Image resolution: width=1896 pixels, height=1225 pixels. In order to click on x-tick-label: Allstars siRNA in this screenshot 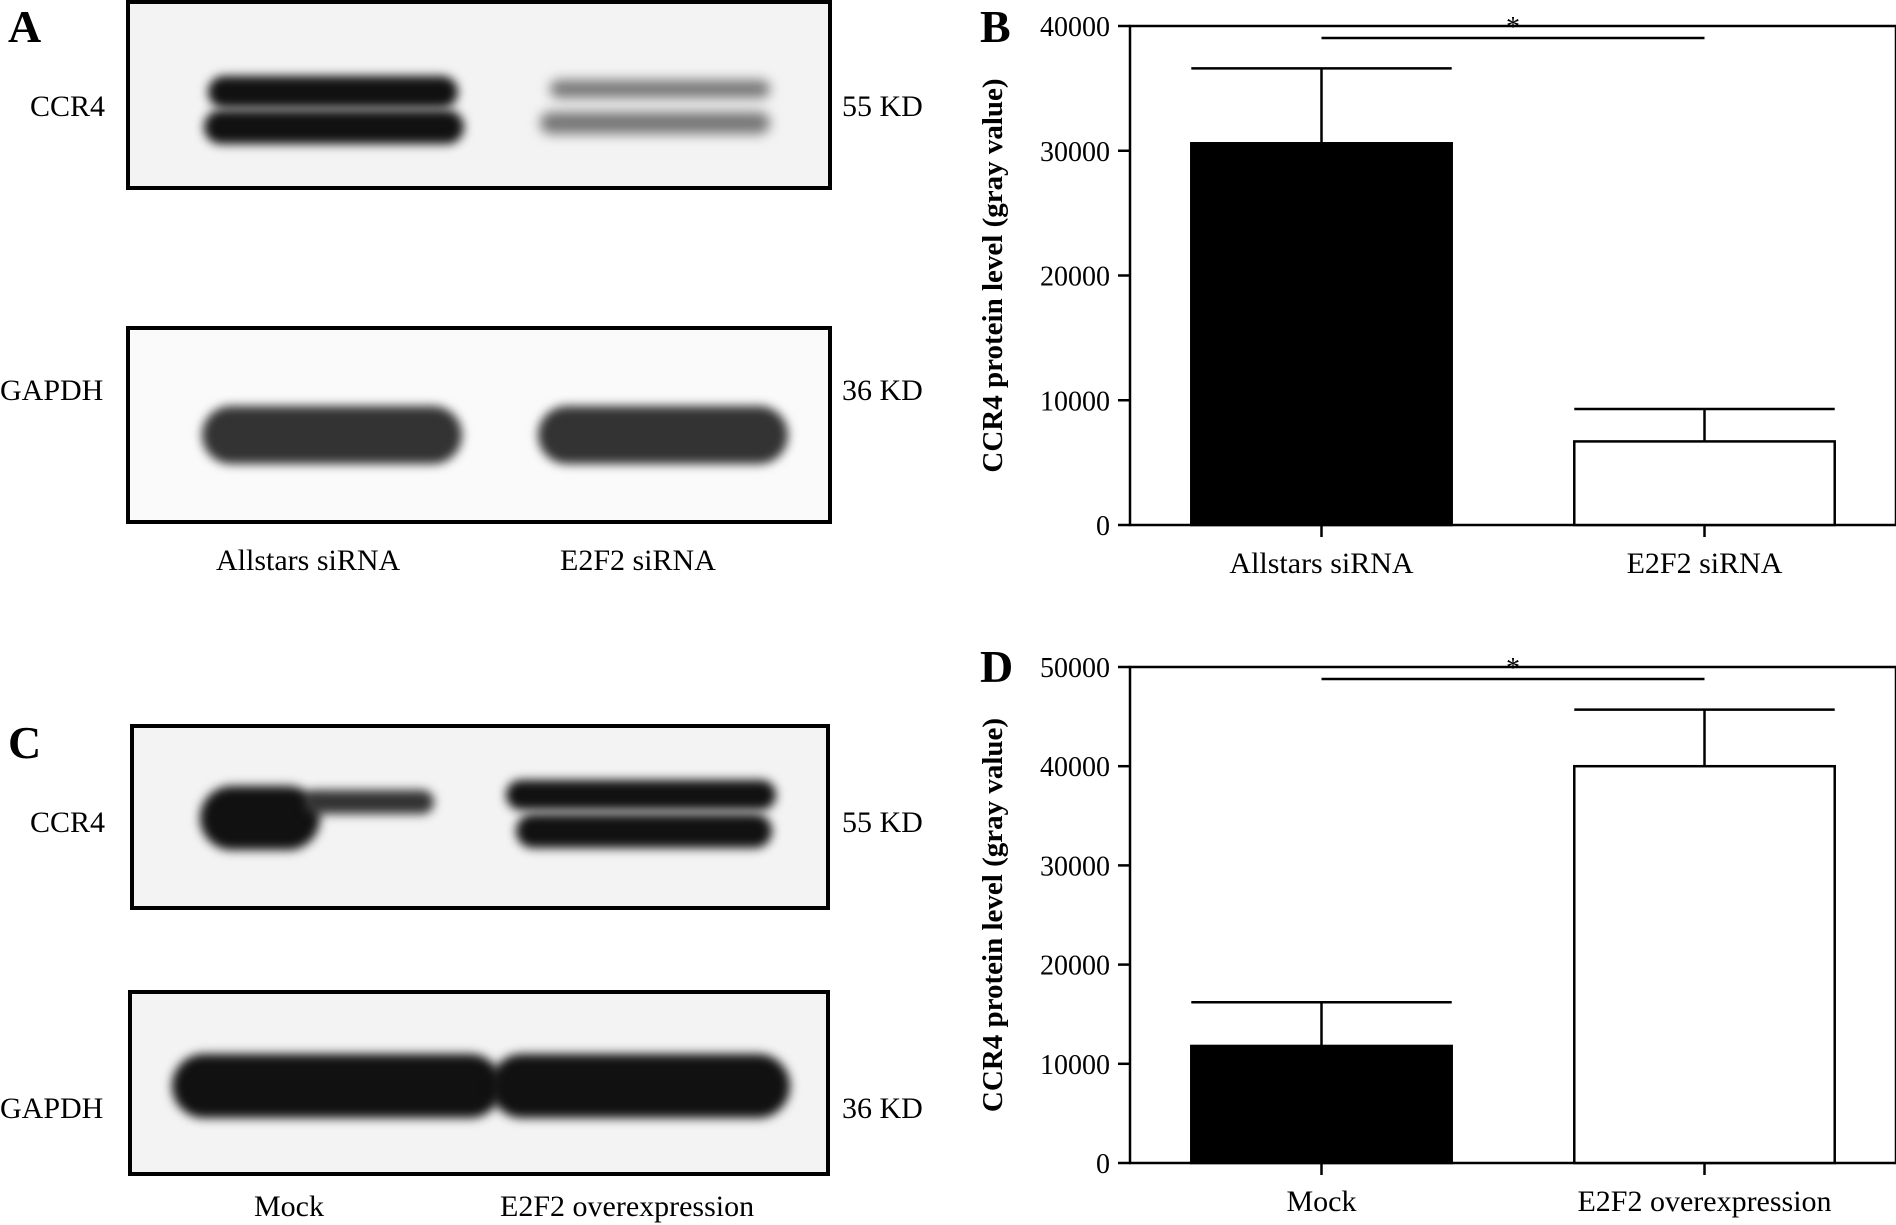, I will do `click(1321, 563)`.